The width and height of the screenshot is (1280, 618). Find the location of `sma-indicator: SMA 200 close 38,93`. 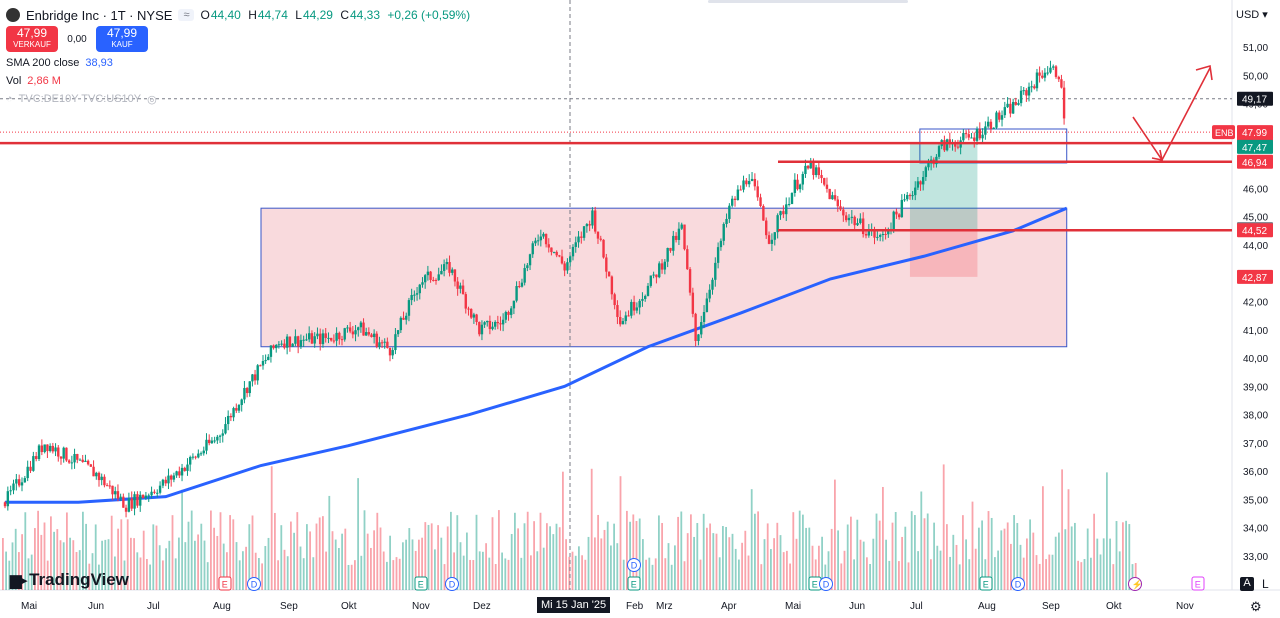

sma-indicator: SMA 200 close 38,93 is located at coordinates (238, 63).